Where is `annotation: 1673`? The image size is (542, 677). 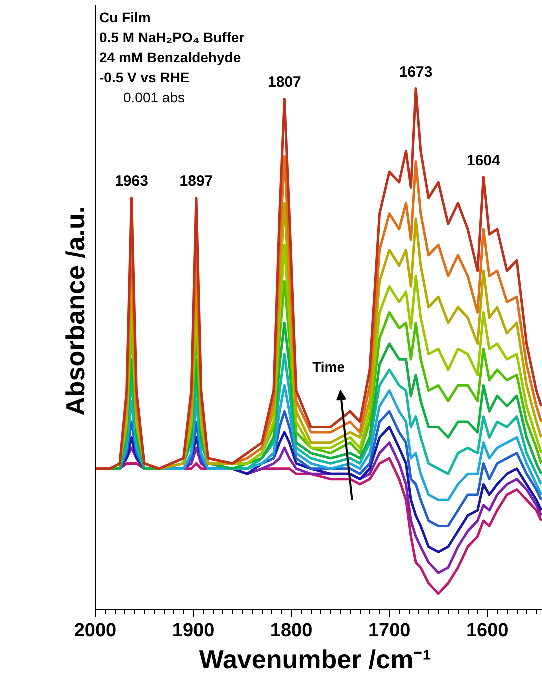
annotation: 1673 is located at coordinates (416, 72).